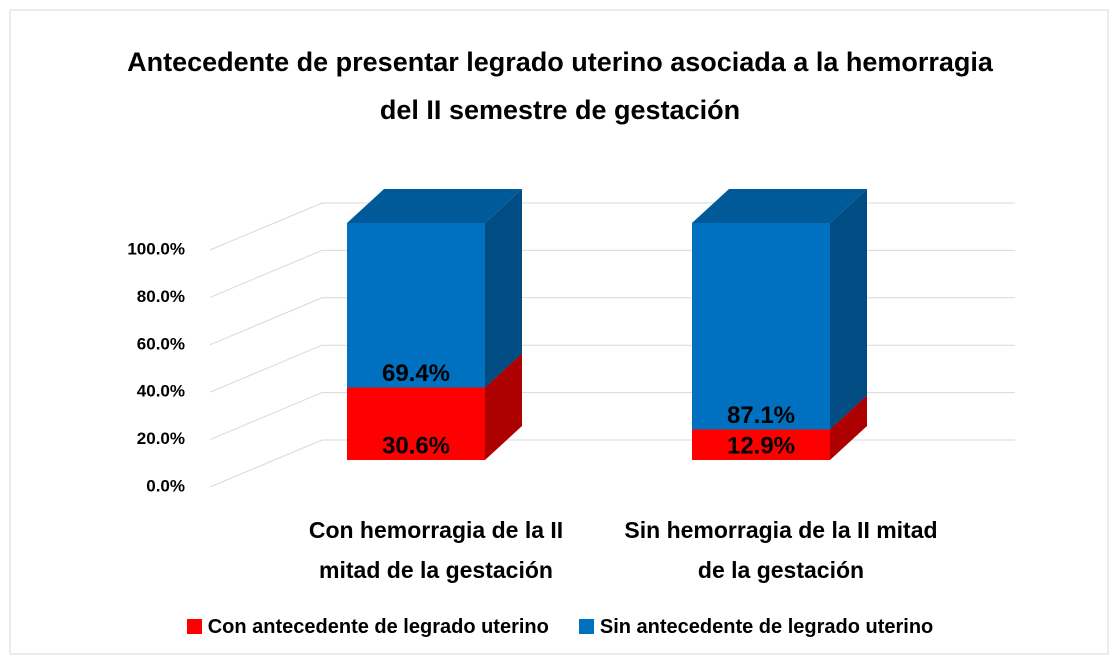 The width and height of the screenshot is (1120, 664). I want to click on y-tick-label: 0.0%, so click(165, 485).